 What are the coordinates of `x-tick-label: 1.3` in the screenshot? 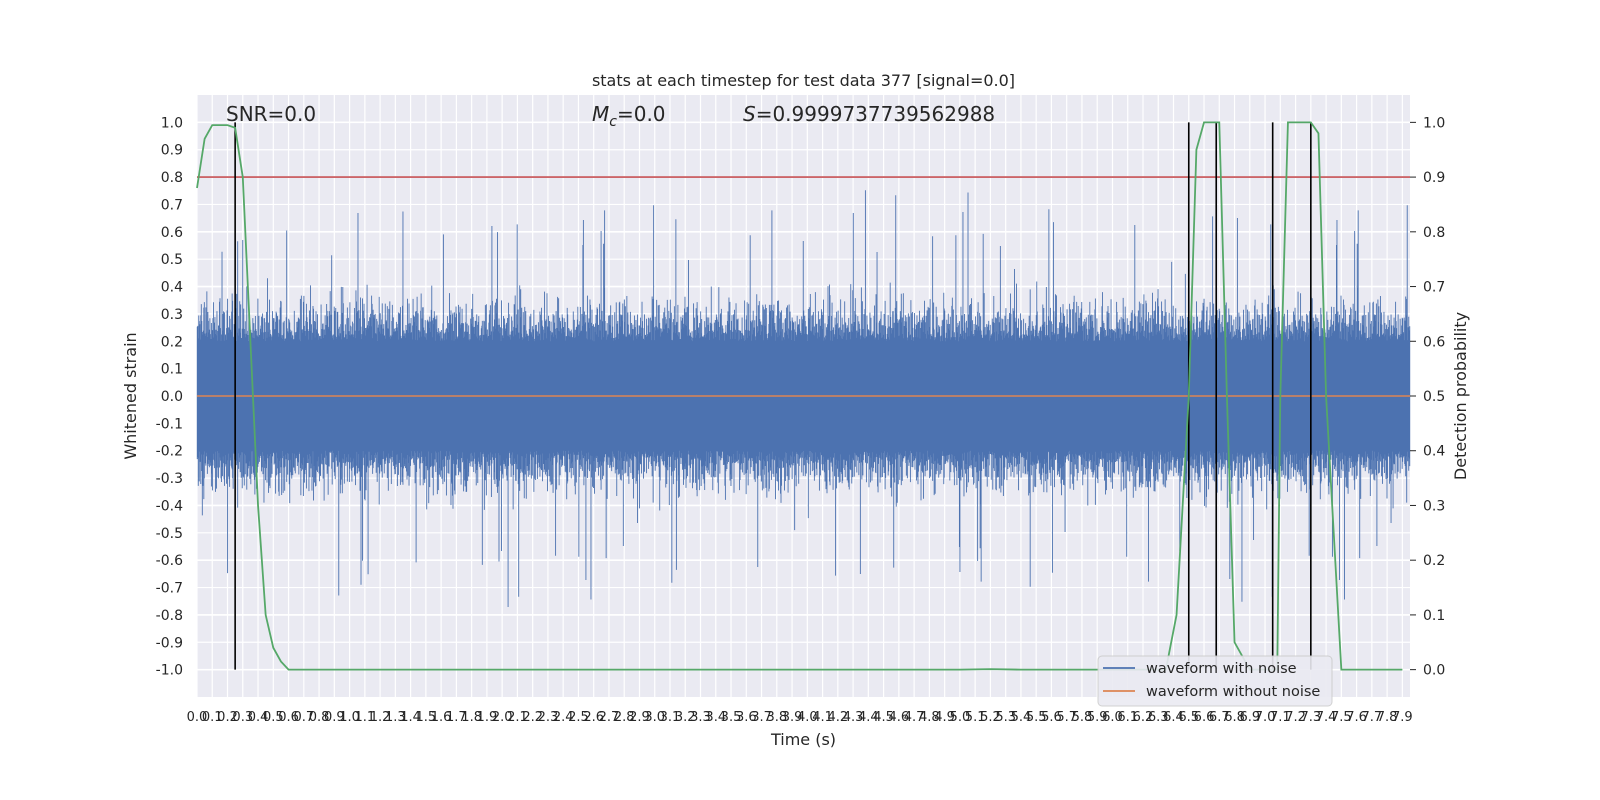 It's located at (395, 717).